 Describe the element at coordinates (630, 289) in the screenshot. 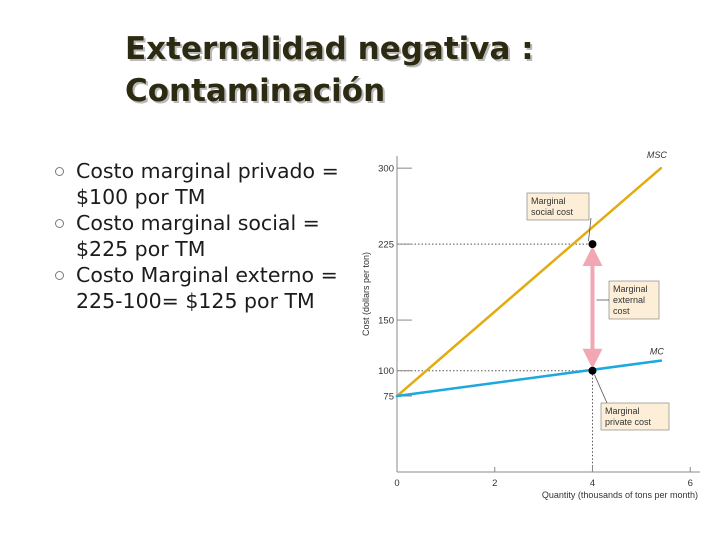

I see `annotation-external-cost-text: Marginal` at that location.